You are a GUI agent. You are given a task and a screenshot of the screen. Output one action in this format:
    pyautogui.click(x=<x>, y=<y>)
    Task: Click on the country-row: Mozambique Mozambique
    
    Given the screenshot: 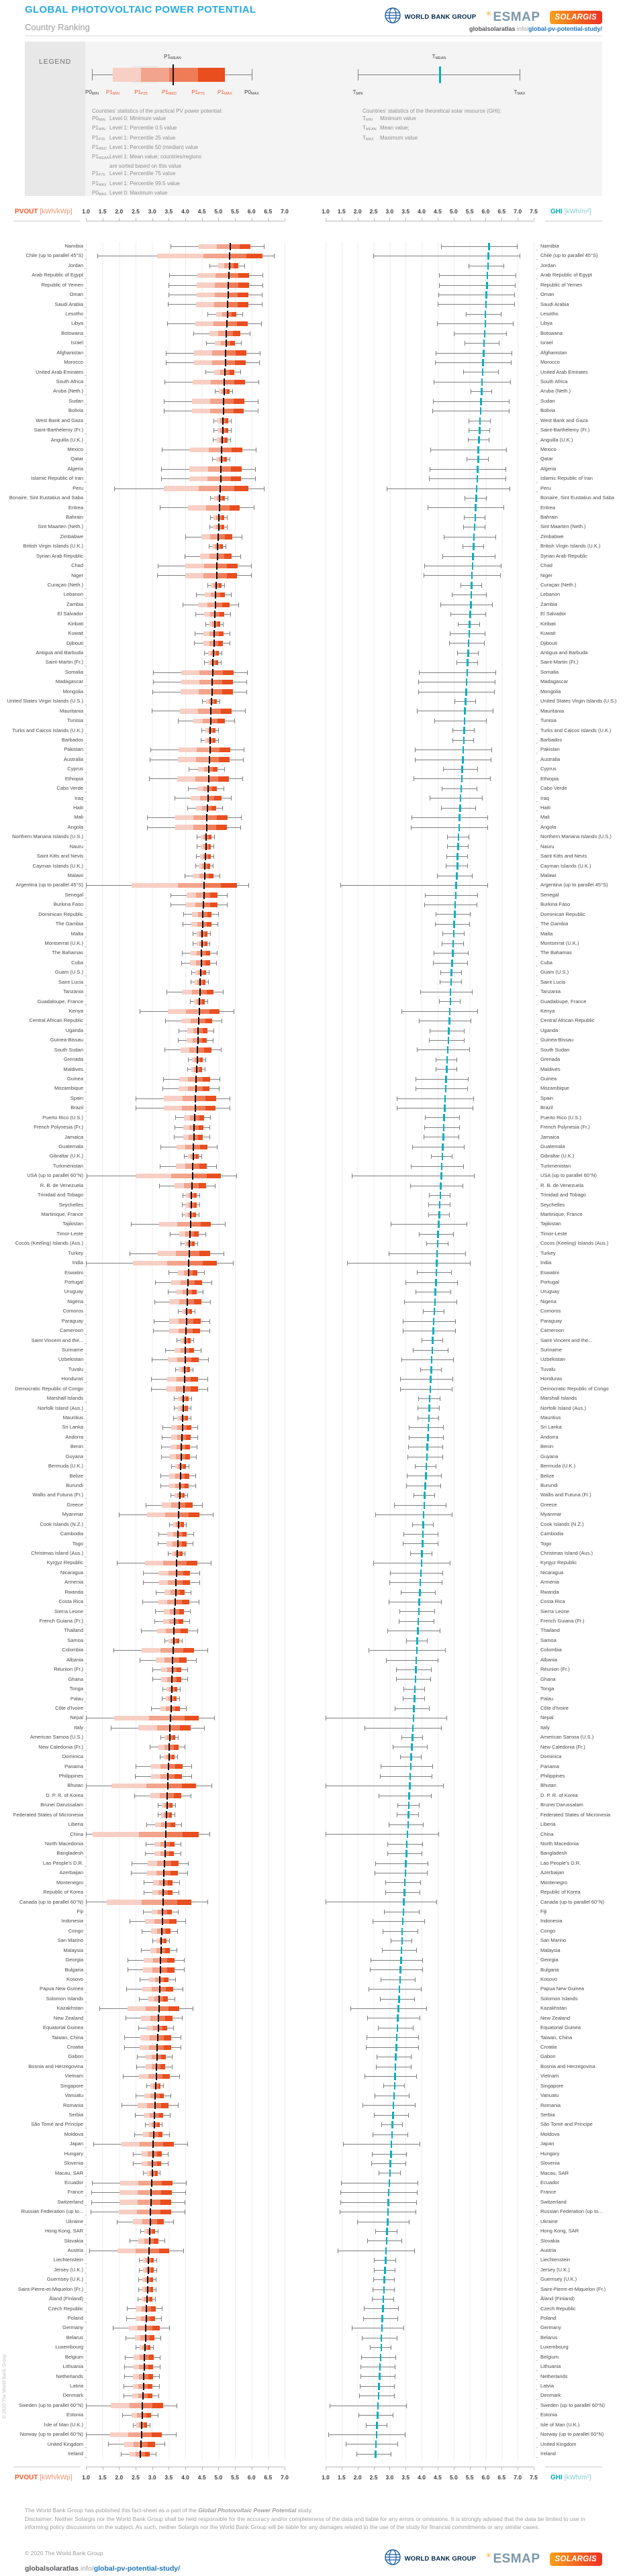 What is the action you would take?
    pyautogui.click(x=313, y=1088)
    